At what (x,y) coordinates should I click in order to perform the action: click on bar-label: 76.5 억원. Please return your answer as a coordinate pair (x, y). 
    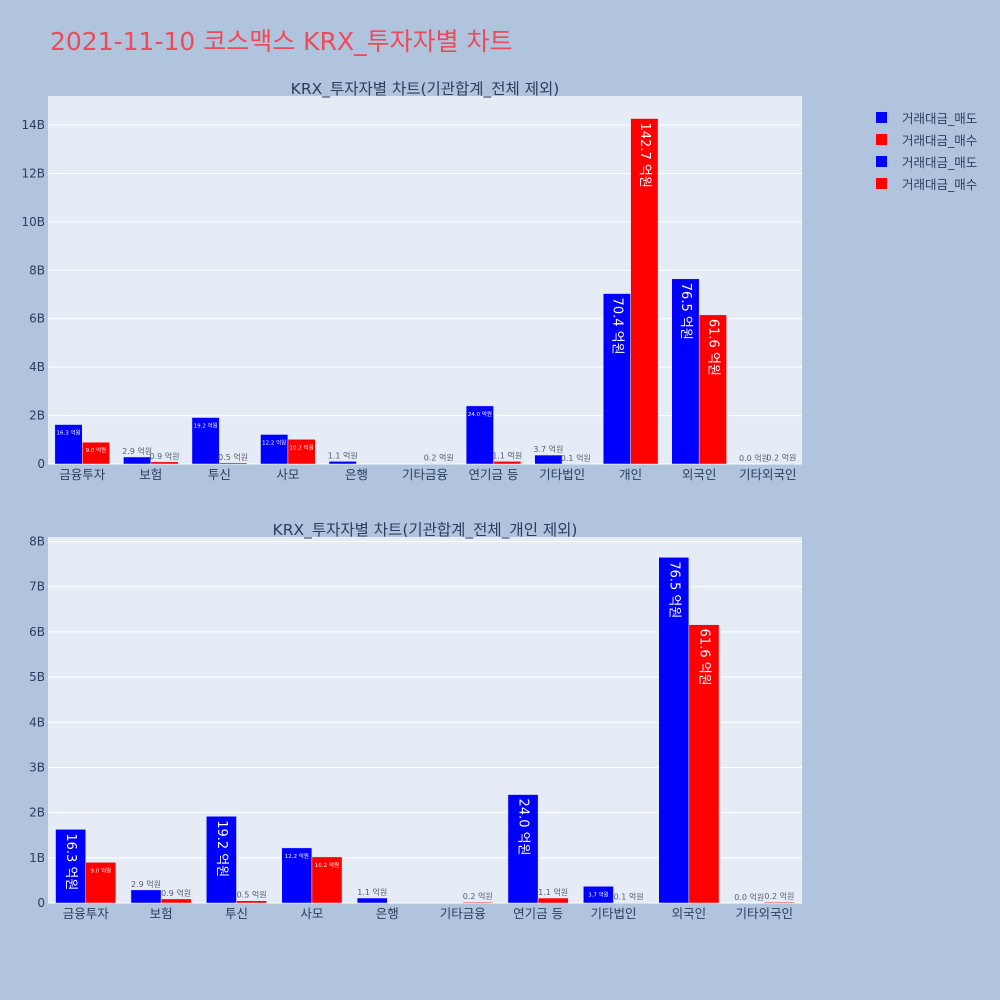
    Looking at the image, I should click on (673, 589).